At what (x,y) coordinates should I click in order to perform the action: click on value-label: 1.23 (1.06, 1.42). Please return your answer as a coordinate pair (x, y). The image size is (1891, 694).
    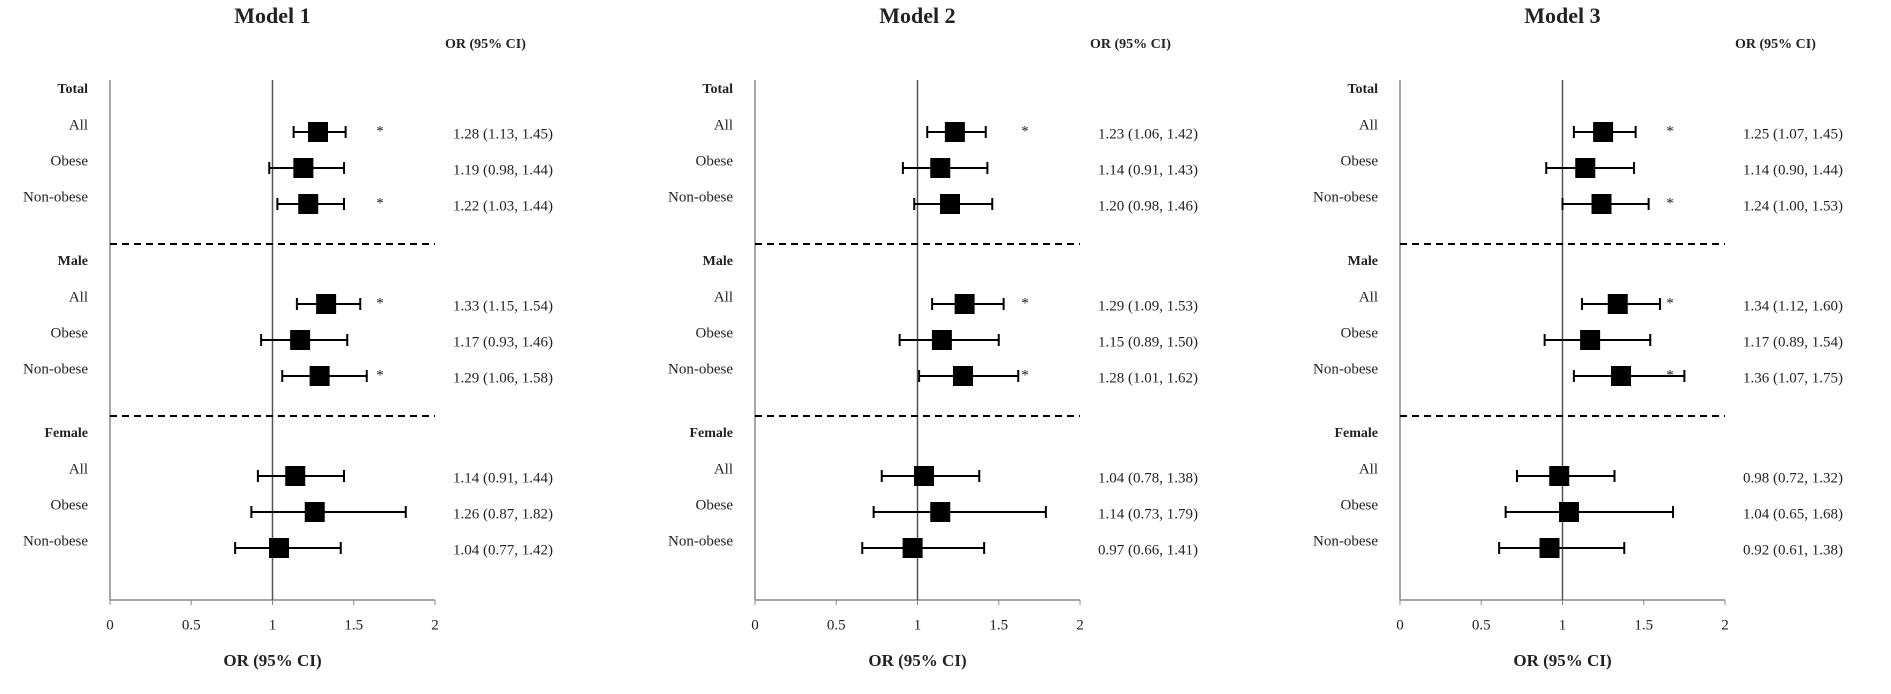
    Looking at the image, I should click on (1148, 134).